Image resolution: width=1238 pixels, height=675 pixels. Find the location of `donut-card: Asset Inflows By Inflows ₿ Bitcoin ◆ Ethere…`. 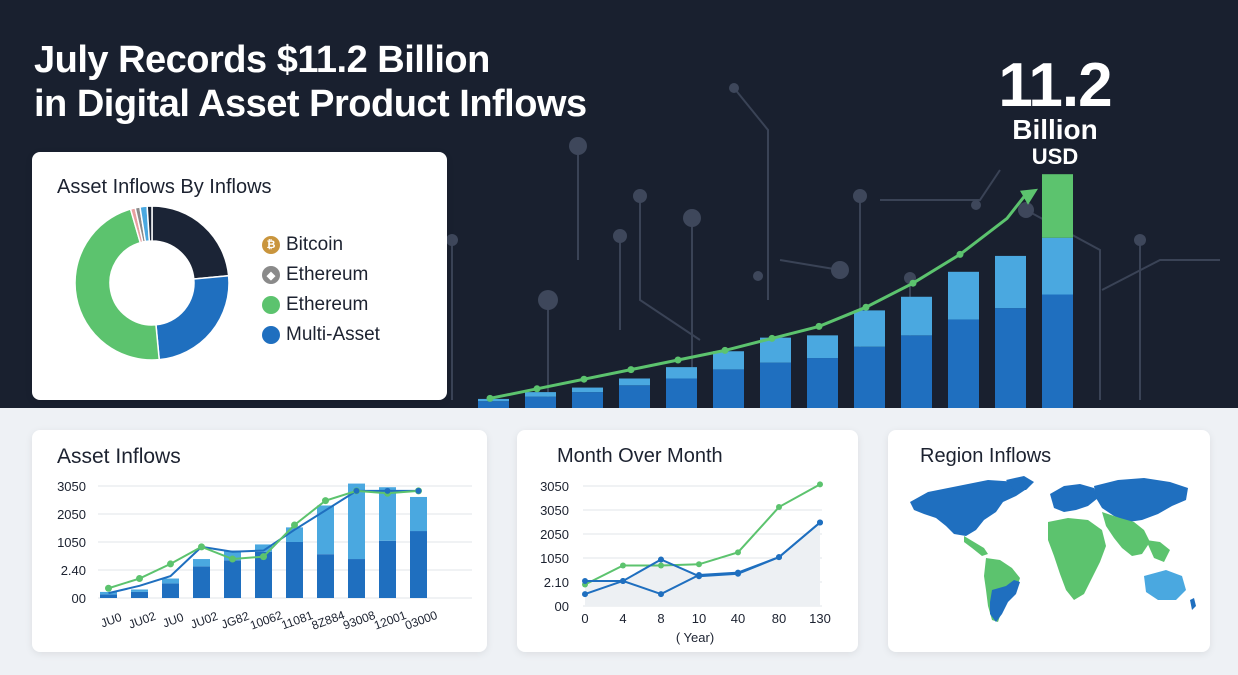

donut-card: Asset Inflows By Inflows ₿ Bitcoin ◆ Ethere… is located at coordinates (239, 276).